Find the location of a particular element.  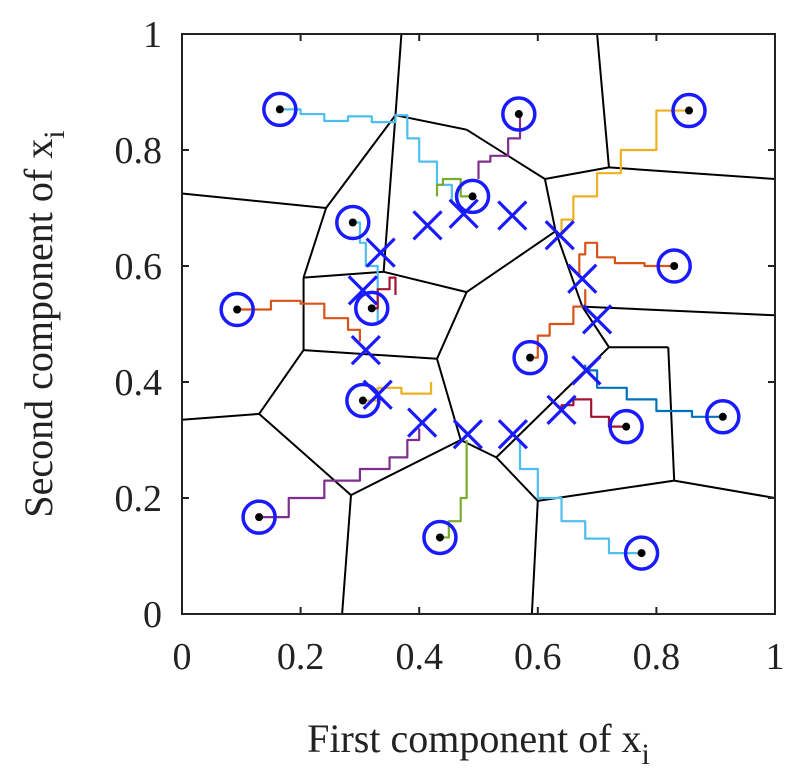

x-tick-label: 0.6 is located at coordinates (538, 657).